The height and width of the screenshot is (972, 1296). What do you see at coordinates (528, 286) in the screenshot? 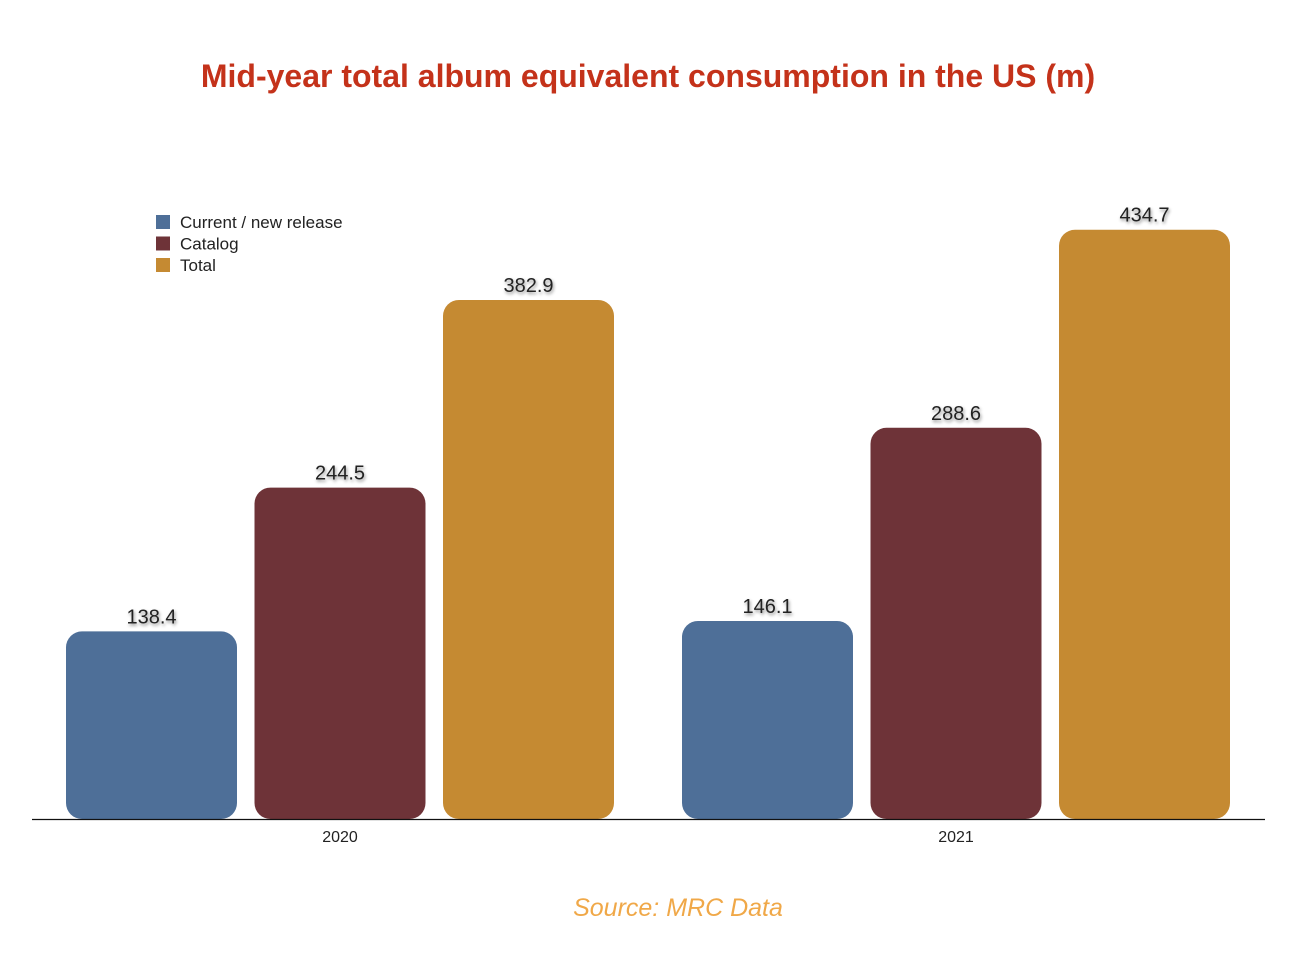
I see `data-label: 382.9` at bounding box center [528, 286].